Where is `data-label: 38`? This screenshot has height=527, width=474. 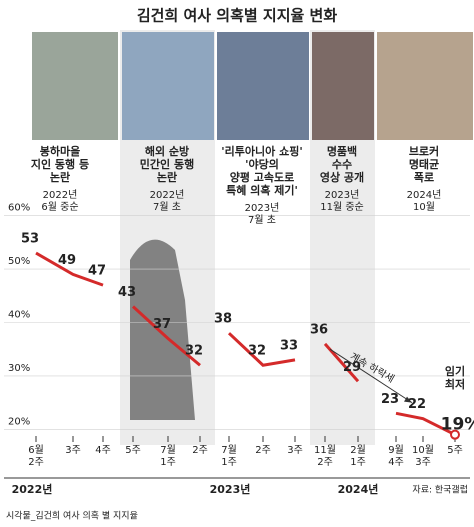
data-label: 38 is located at coordinates (223, 319).